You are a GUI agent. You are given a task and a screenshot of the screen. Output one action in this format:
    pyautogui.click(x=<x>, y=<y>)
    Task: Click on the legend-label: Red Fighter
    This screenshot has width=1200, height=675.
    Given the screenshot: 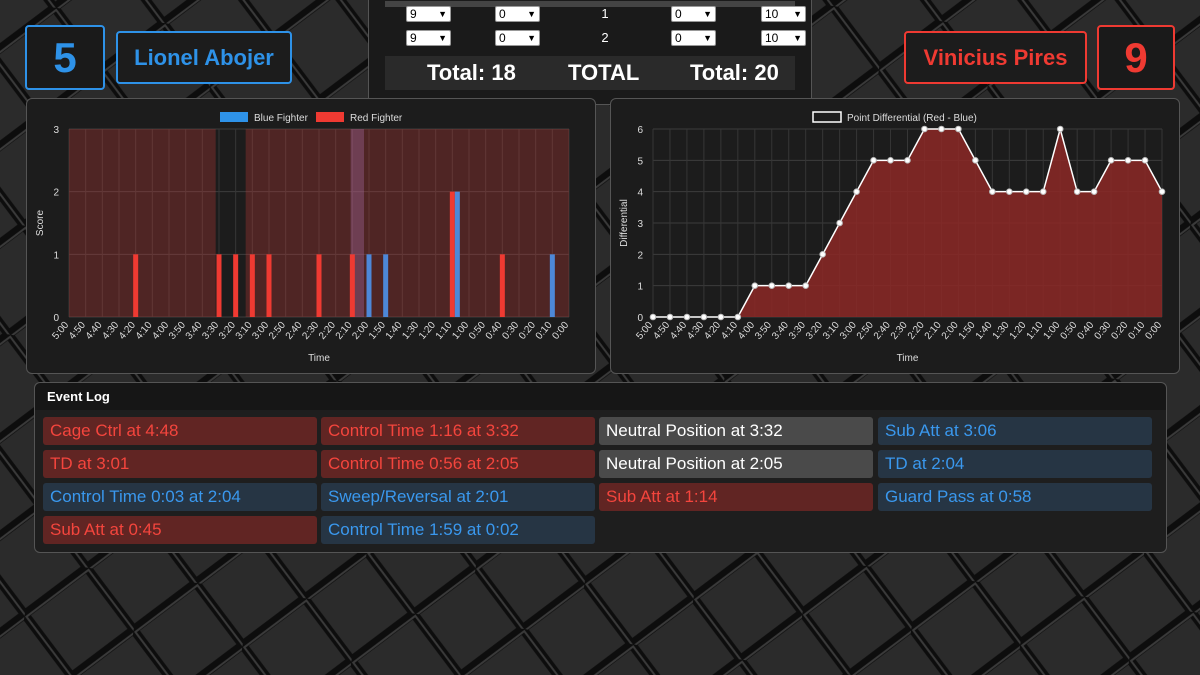 What is the action you would take?
    pyautogui.click(x=376, y=118)
    